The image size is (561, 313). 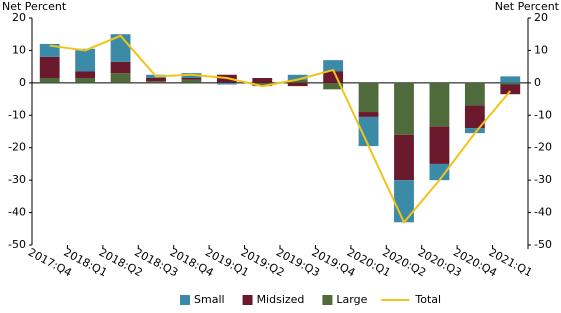 I want to click on y-tick-label: 10, so click(x=19, y=49).